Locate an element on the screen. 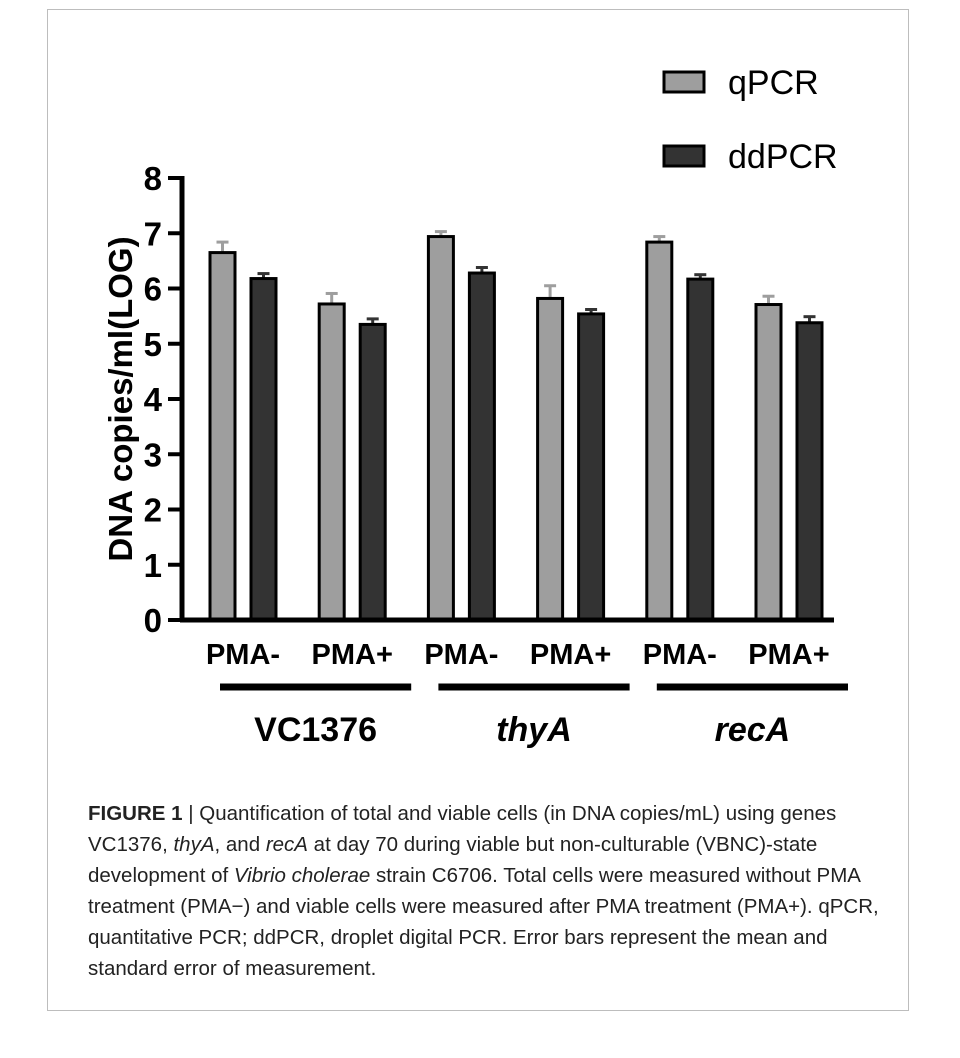  group-label: thyA is located at coordinates (534, 730).